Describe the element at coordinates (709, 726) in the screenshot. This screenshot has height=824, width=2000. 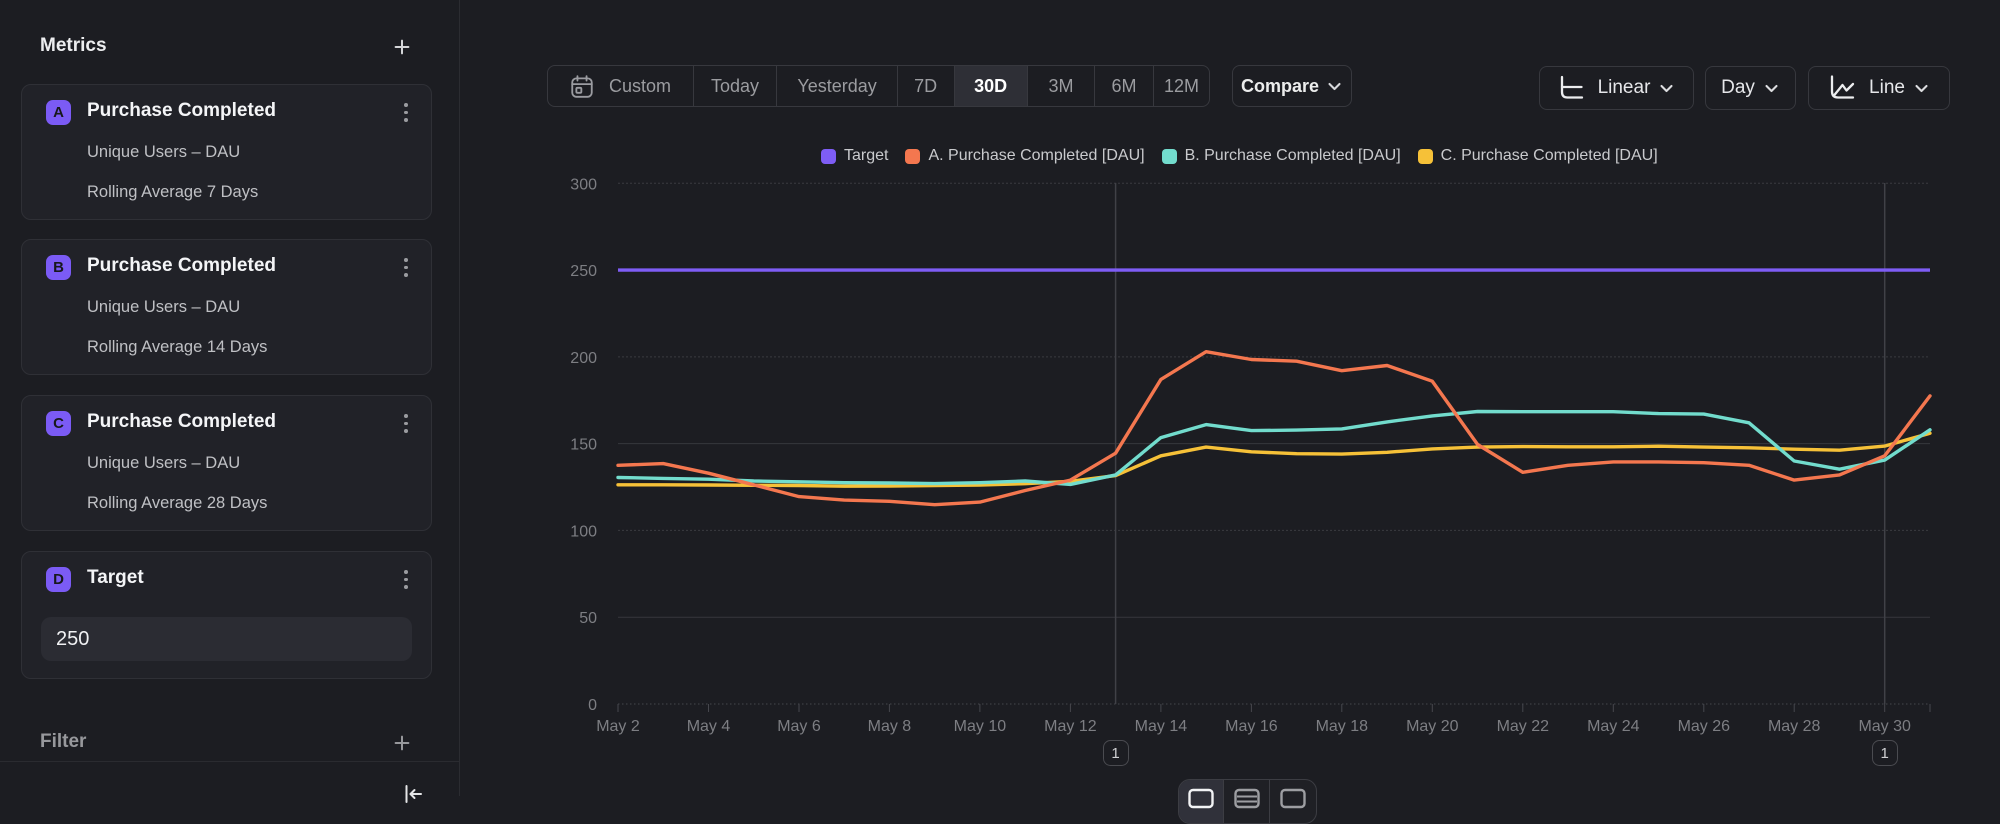
I see `svg-text: May 4` at that location.